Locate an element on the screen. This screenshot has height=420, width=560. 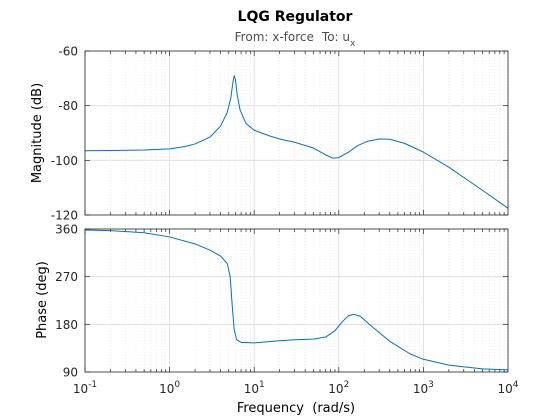
x-tick-label: 10² is located at coordinates (338, 388).